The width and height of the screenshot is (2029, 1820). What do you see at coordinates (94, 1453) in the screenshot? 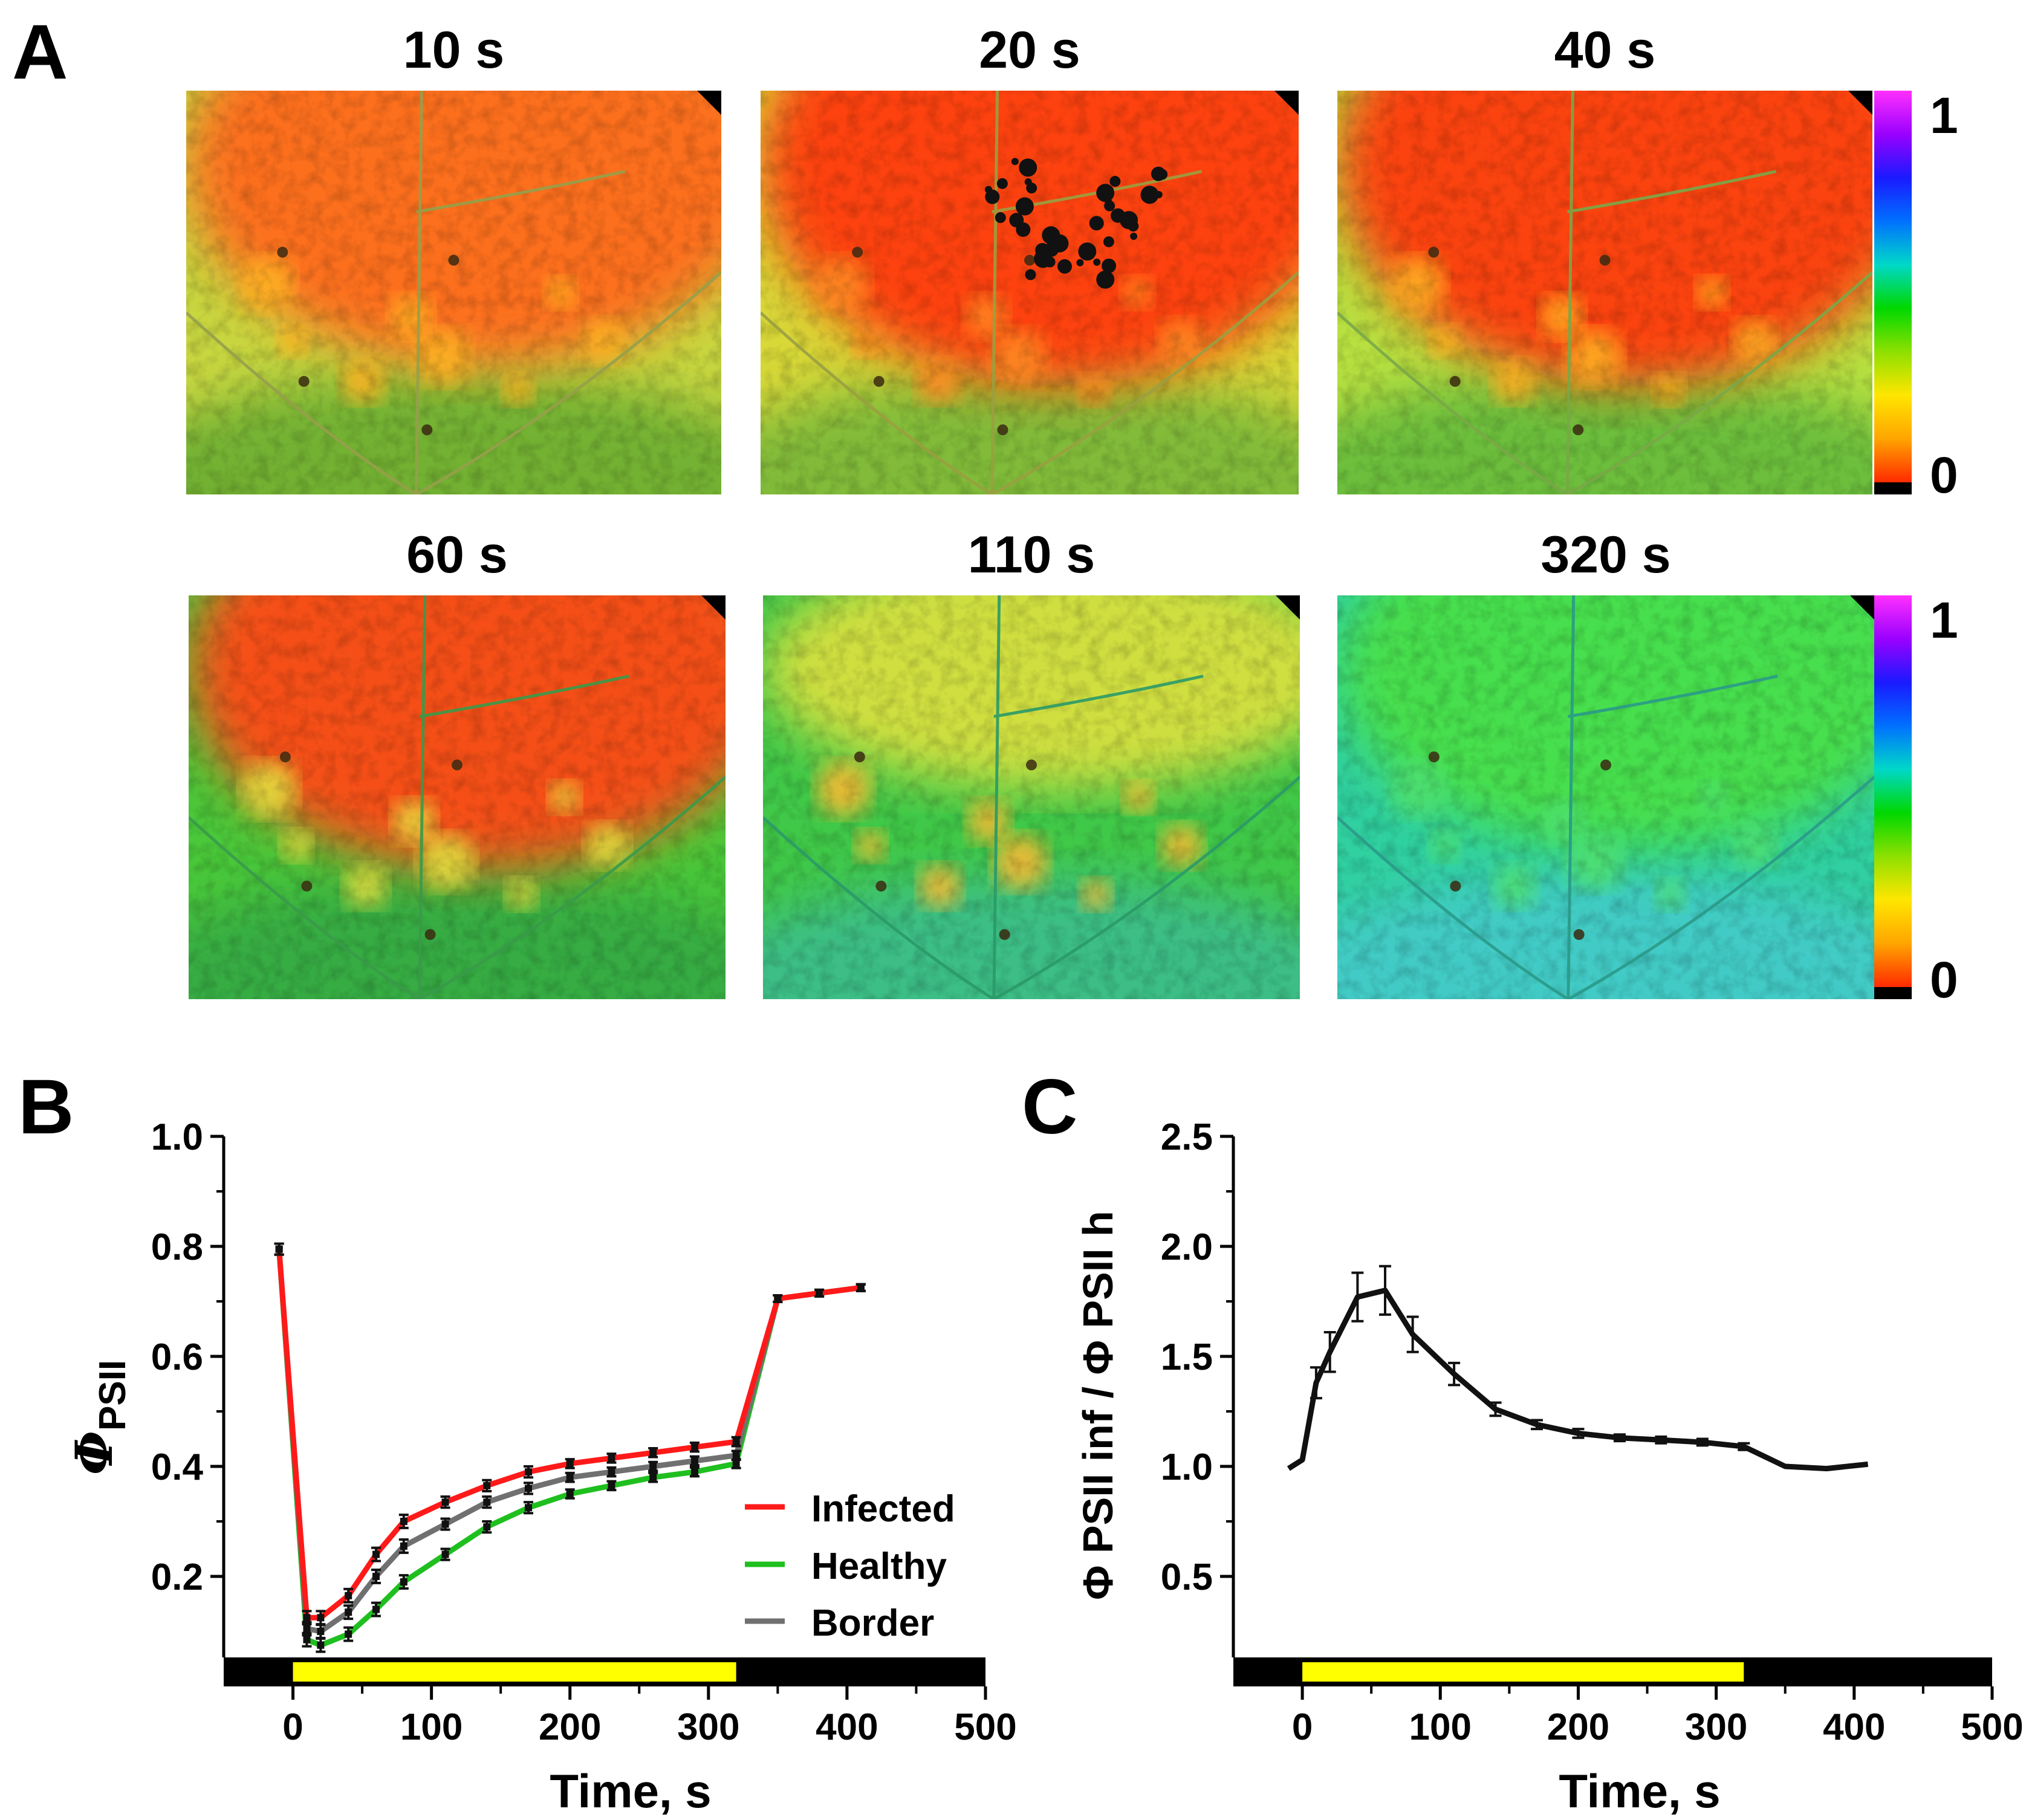
I see `chart-b-ylabel-symbol: Φ` at bounding box center [94, 1453].